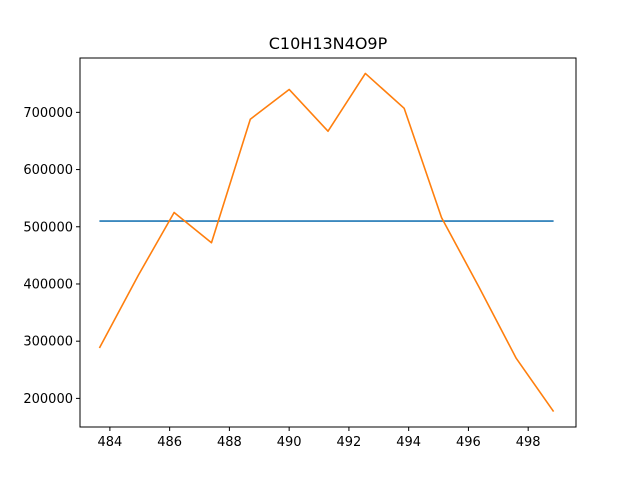  What do you see at coordinates (169, 442) in the screenshot?
I see `x-tick-label: 486` at bounding box center [169, 442].